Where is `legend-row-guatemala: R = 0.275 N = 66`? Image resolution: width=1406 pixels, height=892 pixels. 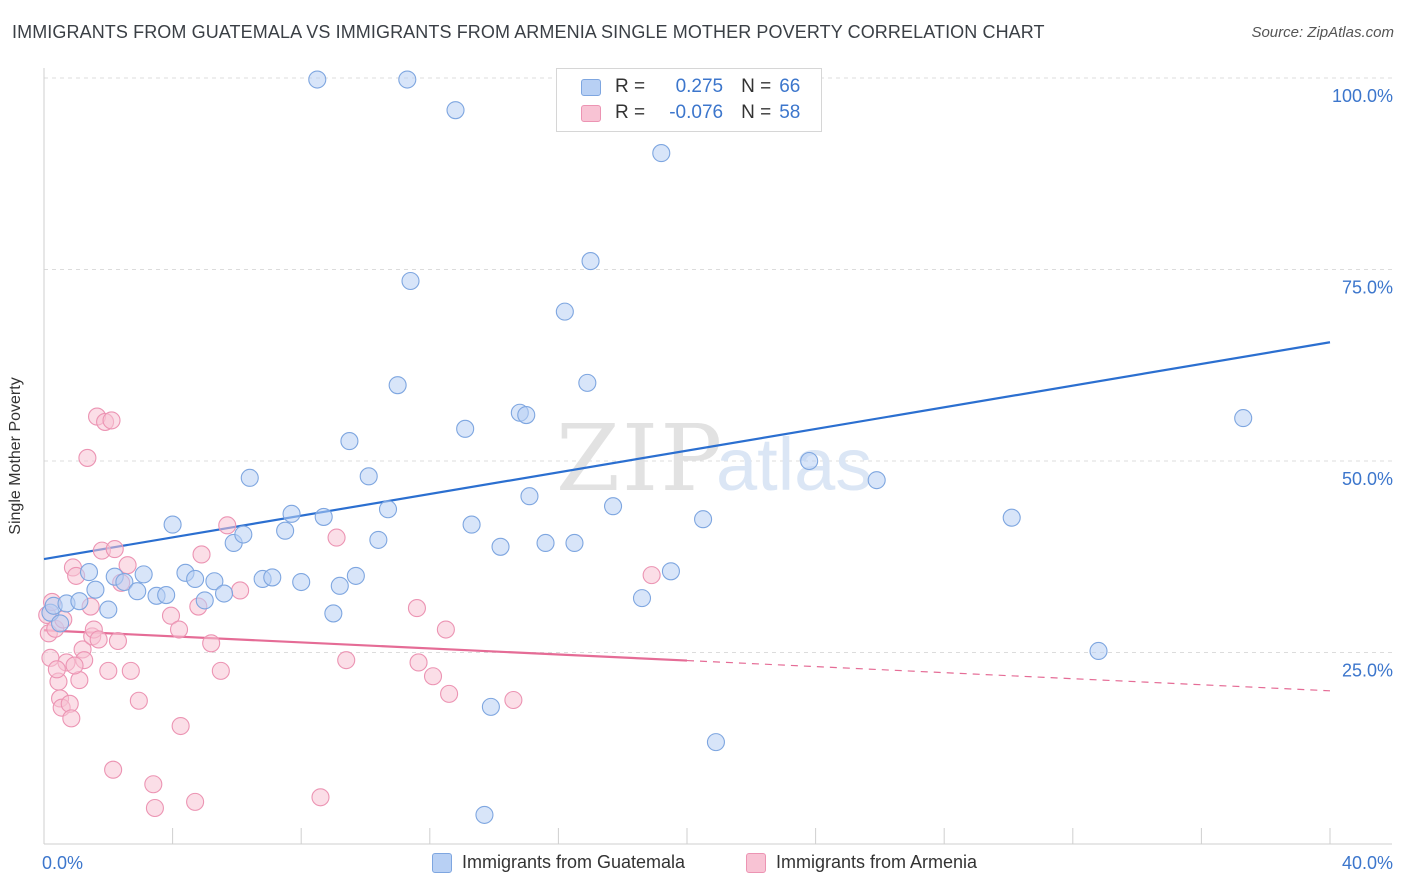 legend-row-guatemala: R = 0.275 N = 66 is located at coordinates (690, 87).